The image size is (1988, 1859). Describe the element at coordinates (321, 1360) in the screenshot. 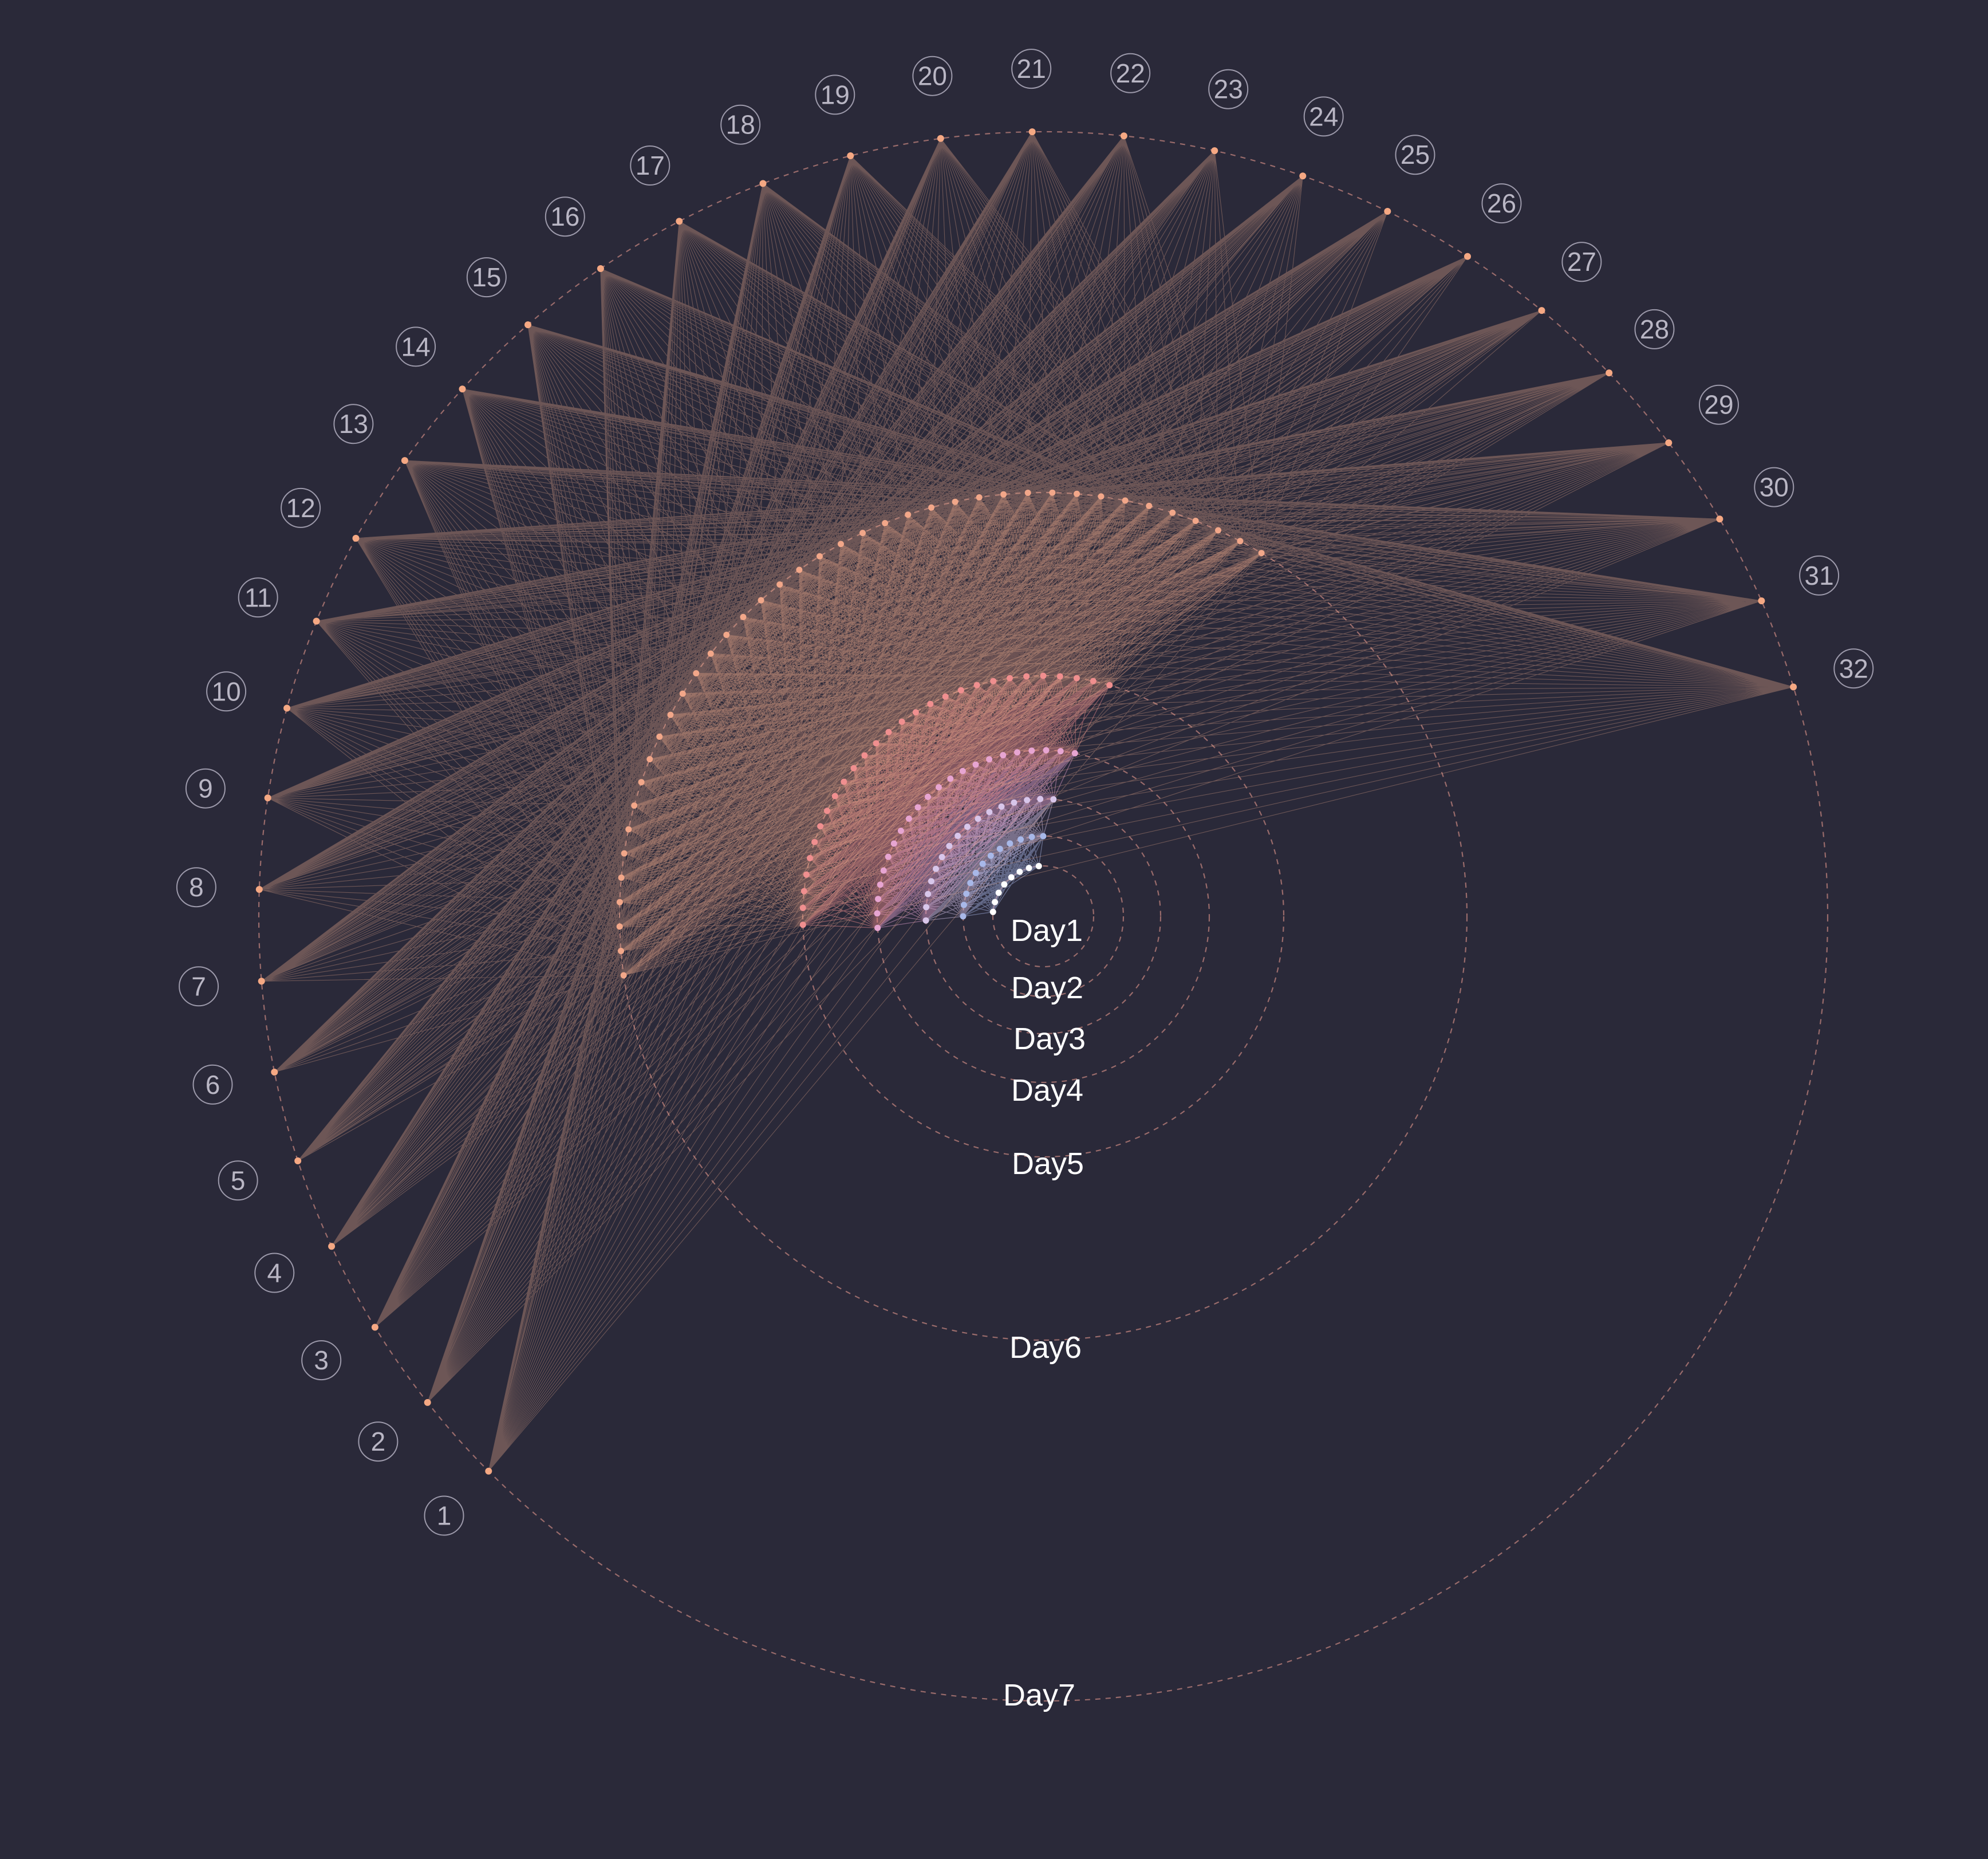

I see `label-text: 3` at that location.